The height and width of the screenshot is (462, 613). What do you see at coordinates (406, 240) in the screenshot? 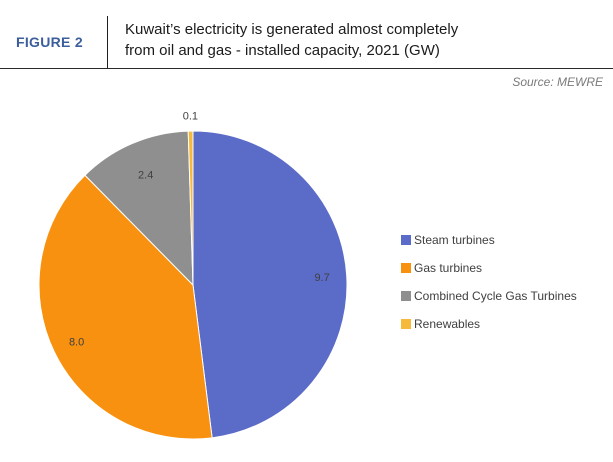
I see `legend-swatch-steam-turbines` at bounding box center [406, 240].